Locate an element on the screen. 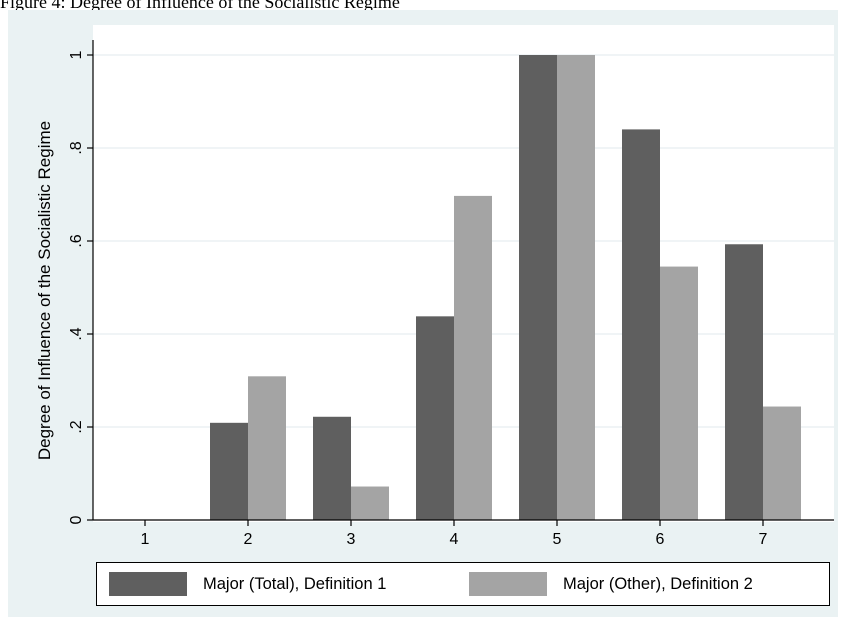  x-tick-label-1: 1 is located at coordinates (145, 539).